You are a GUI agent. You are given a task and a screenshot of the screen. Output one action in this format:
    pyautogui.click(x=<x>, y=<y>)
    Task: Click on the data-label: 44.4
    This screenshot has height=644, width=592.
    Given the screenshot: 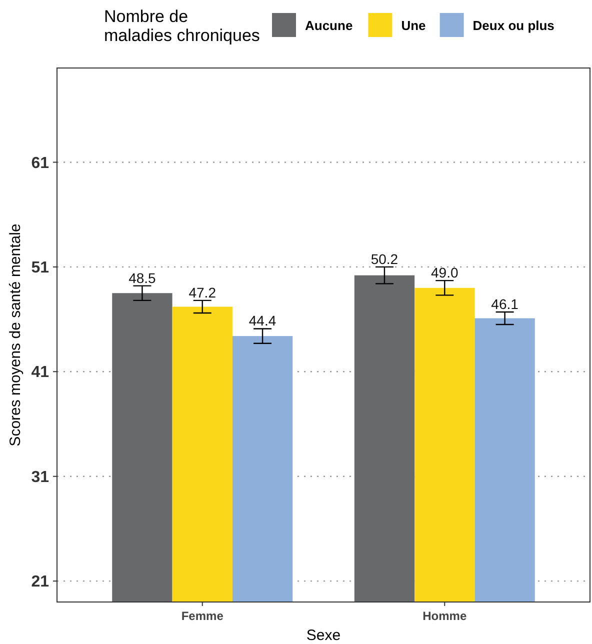 What is the action you would take?
    pyautogui.click(x=262, y=320)
    